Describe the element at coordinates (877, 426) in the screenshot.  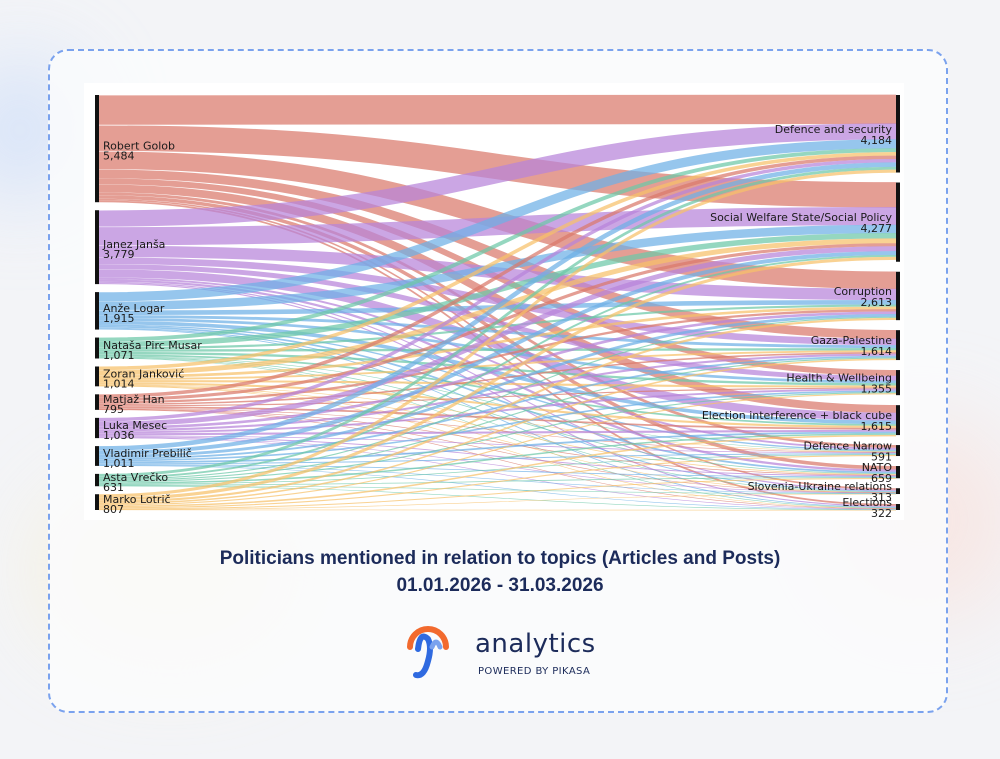
I see `target-node-value: 1,615` at that location.